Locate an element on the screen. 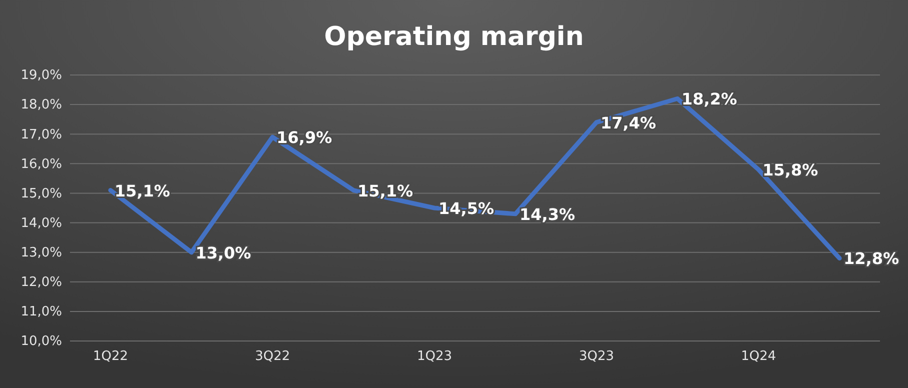  chart-title: Operating margin is located at coordinates (454, 37).